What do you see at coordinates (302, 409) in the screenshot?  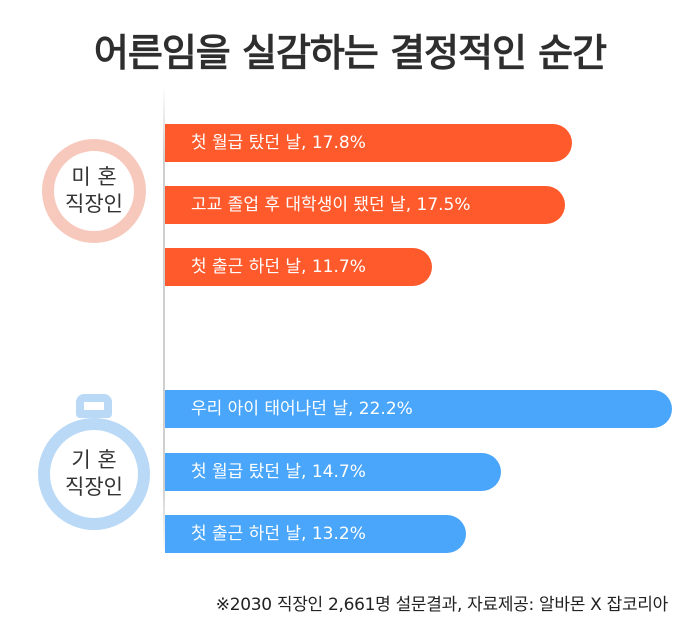 I see `bar-label: 우리 아이 태어나던 날, 22.2%` at bounding box center [302, 409].